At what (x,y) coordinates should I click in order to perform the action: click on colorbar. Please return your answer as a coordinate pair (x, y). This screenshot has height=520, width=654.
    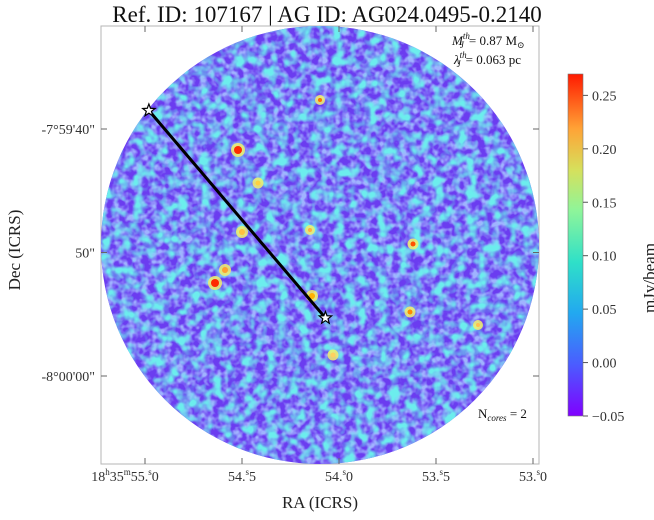
    Looking at the image, I should click on (575, 245).